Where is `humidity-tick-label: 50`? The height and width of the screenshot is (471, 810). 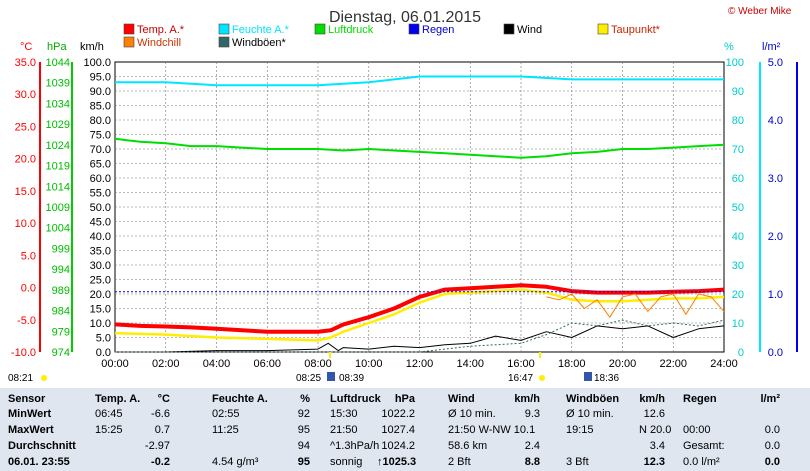
humidity-tick-label: 50 is located at coordinates (738, 208).